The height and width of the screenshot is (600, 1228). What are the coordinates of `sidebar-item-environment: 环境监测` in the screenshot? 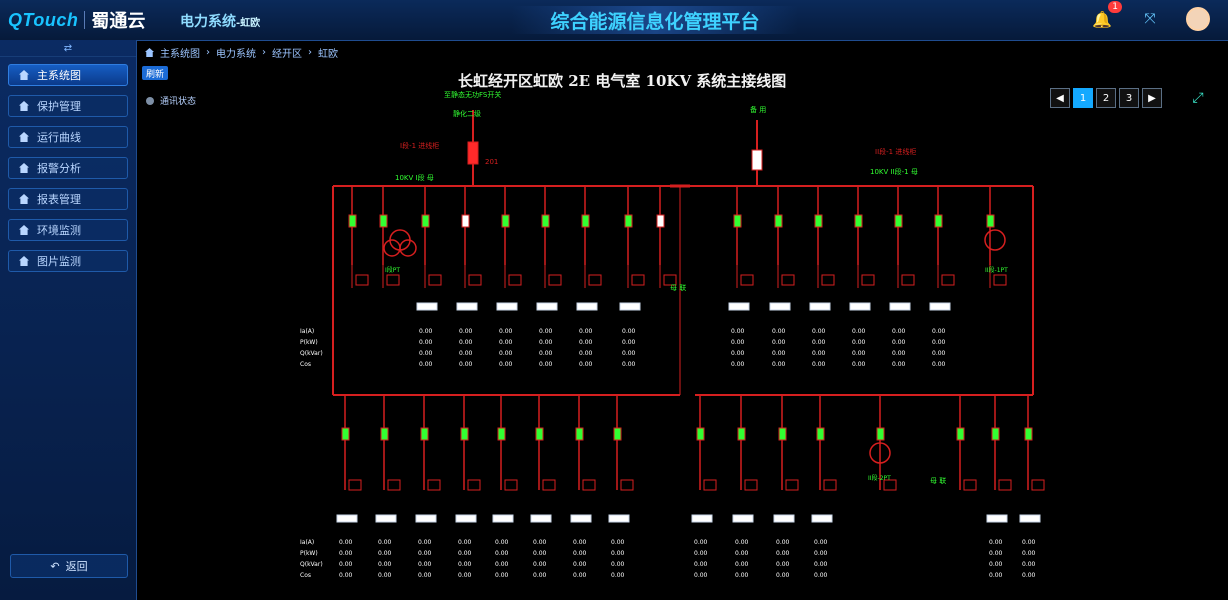 It's located at (68, 230).